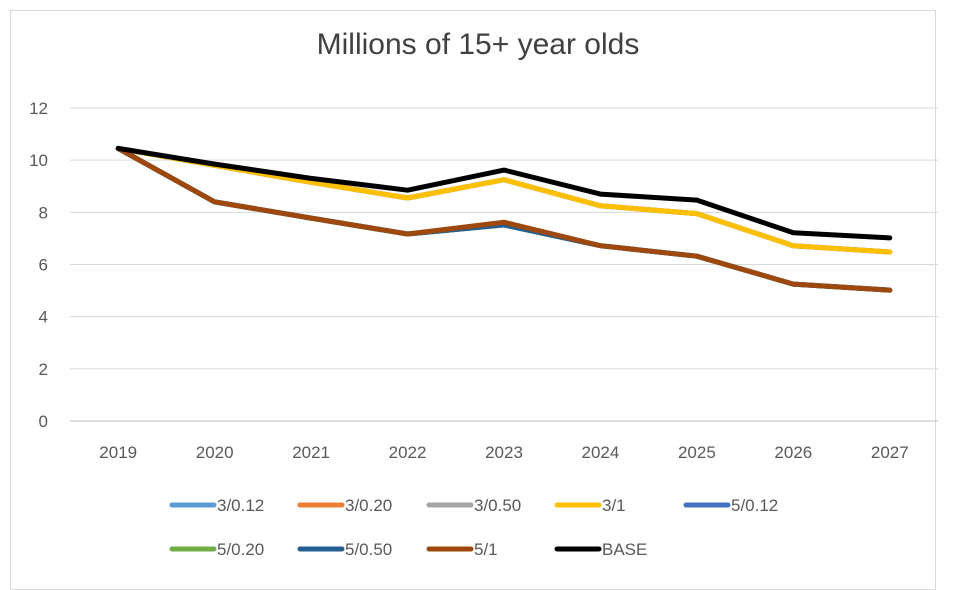 This screenshot has height=590, width=956. What do you see at coordinates (215, 452) in the screenshot?
I see `x-tick-label: 2020` at bounding box center [215, 452].